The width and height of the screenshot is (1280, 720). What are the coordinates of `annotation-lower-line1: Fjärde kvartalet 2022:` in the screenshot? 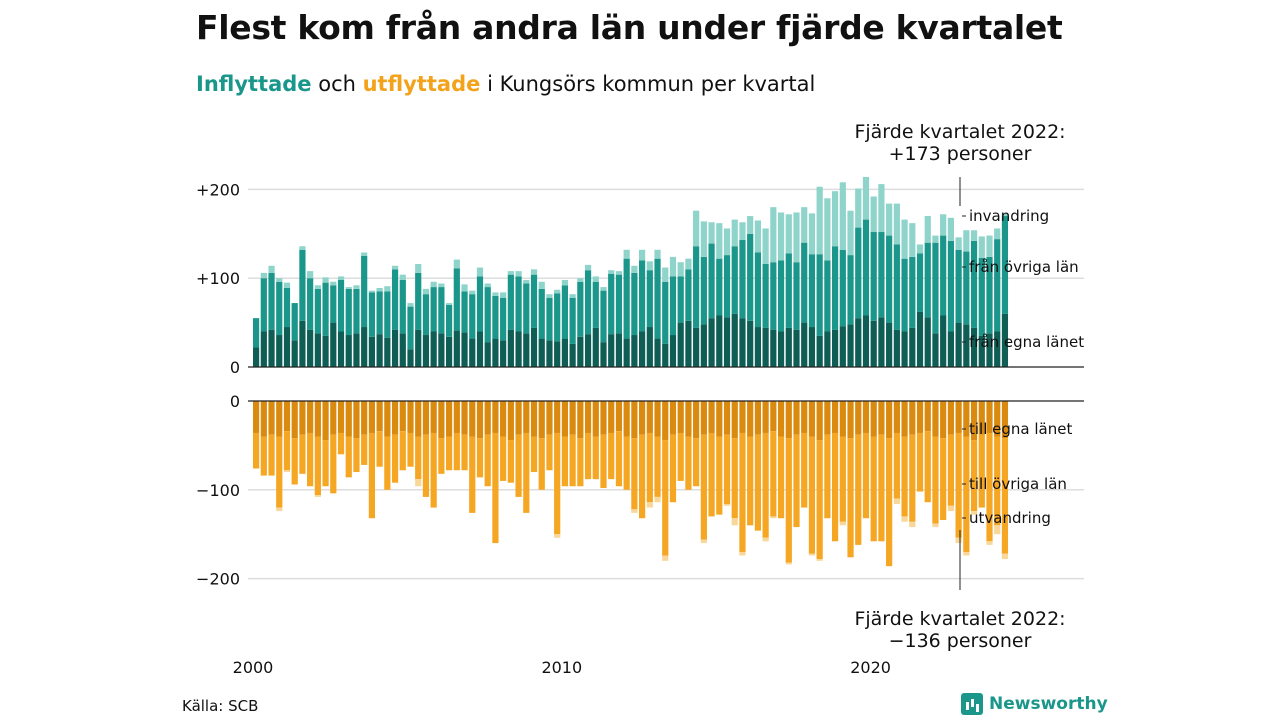 It's located at (959, 619).